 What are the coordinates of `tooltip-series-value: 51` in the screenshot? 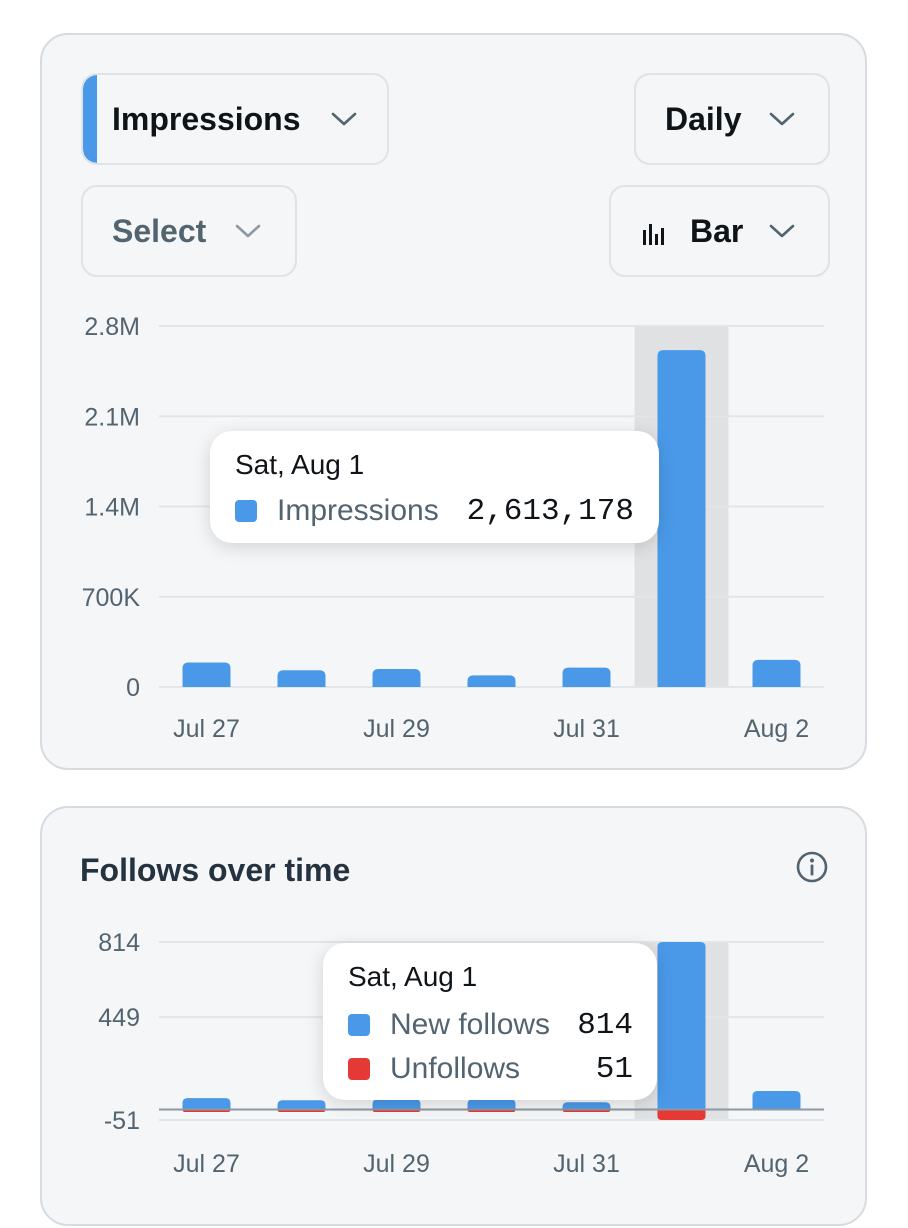 It's located at (614, 1069).